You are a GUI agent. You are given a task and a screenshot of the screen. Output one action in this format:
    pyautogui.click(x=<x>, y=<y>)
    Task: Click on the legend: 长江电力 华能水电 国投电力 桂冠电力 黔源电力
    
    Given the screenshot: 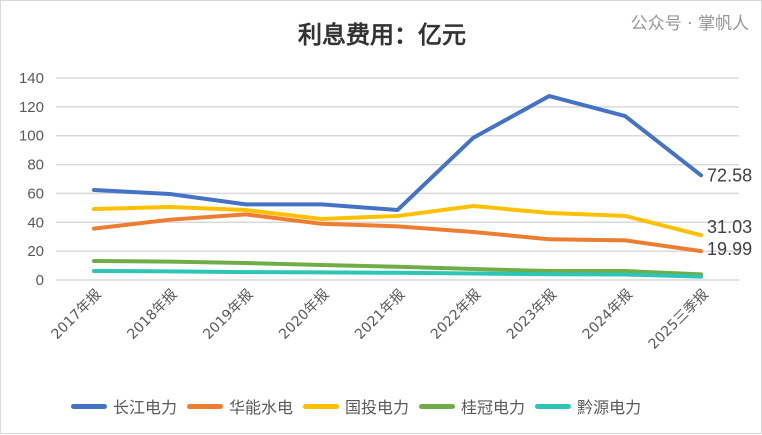 What is the action you would take?
    pyautogui.click(x=356, y=406)
    